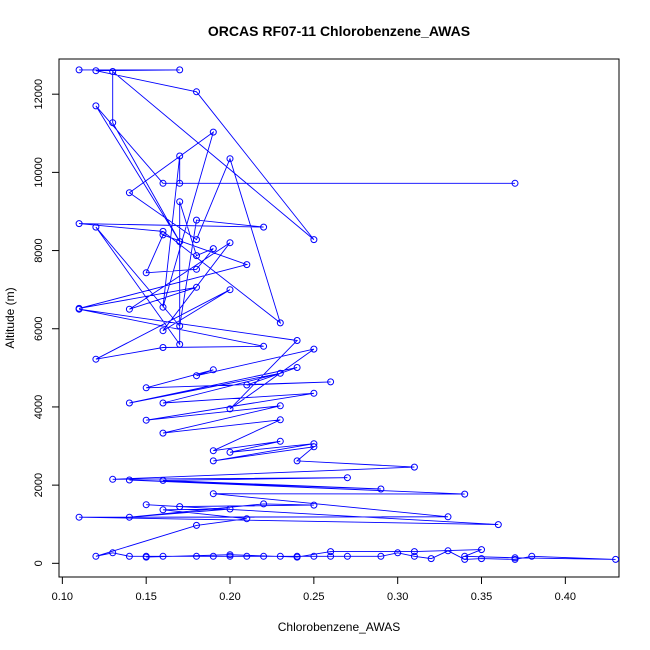 The width and height of the screenshot is (650, 650). Describe the element at coordinates (145, 597) in the screenshot. I see `x-tick-label: 0.15` at that location.